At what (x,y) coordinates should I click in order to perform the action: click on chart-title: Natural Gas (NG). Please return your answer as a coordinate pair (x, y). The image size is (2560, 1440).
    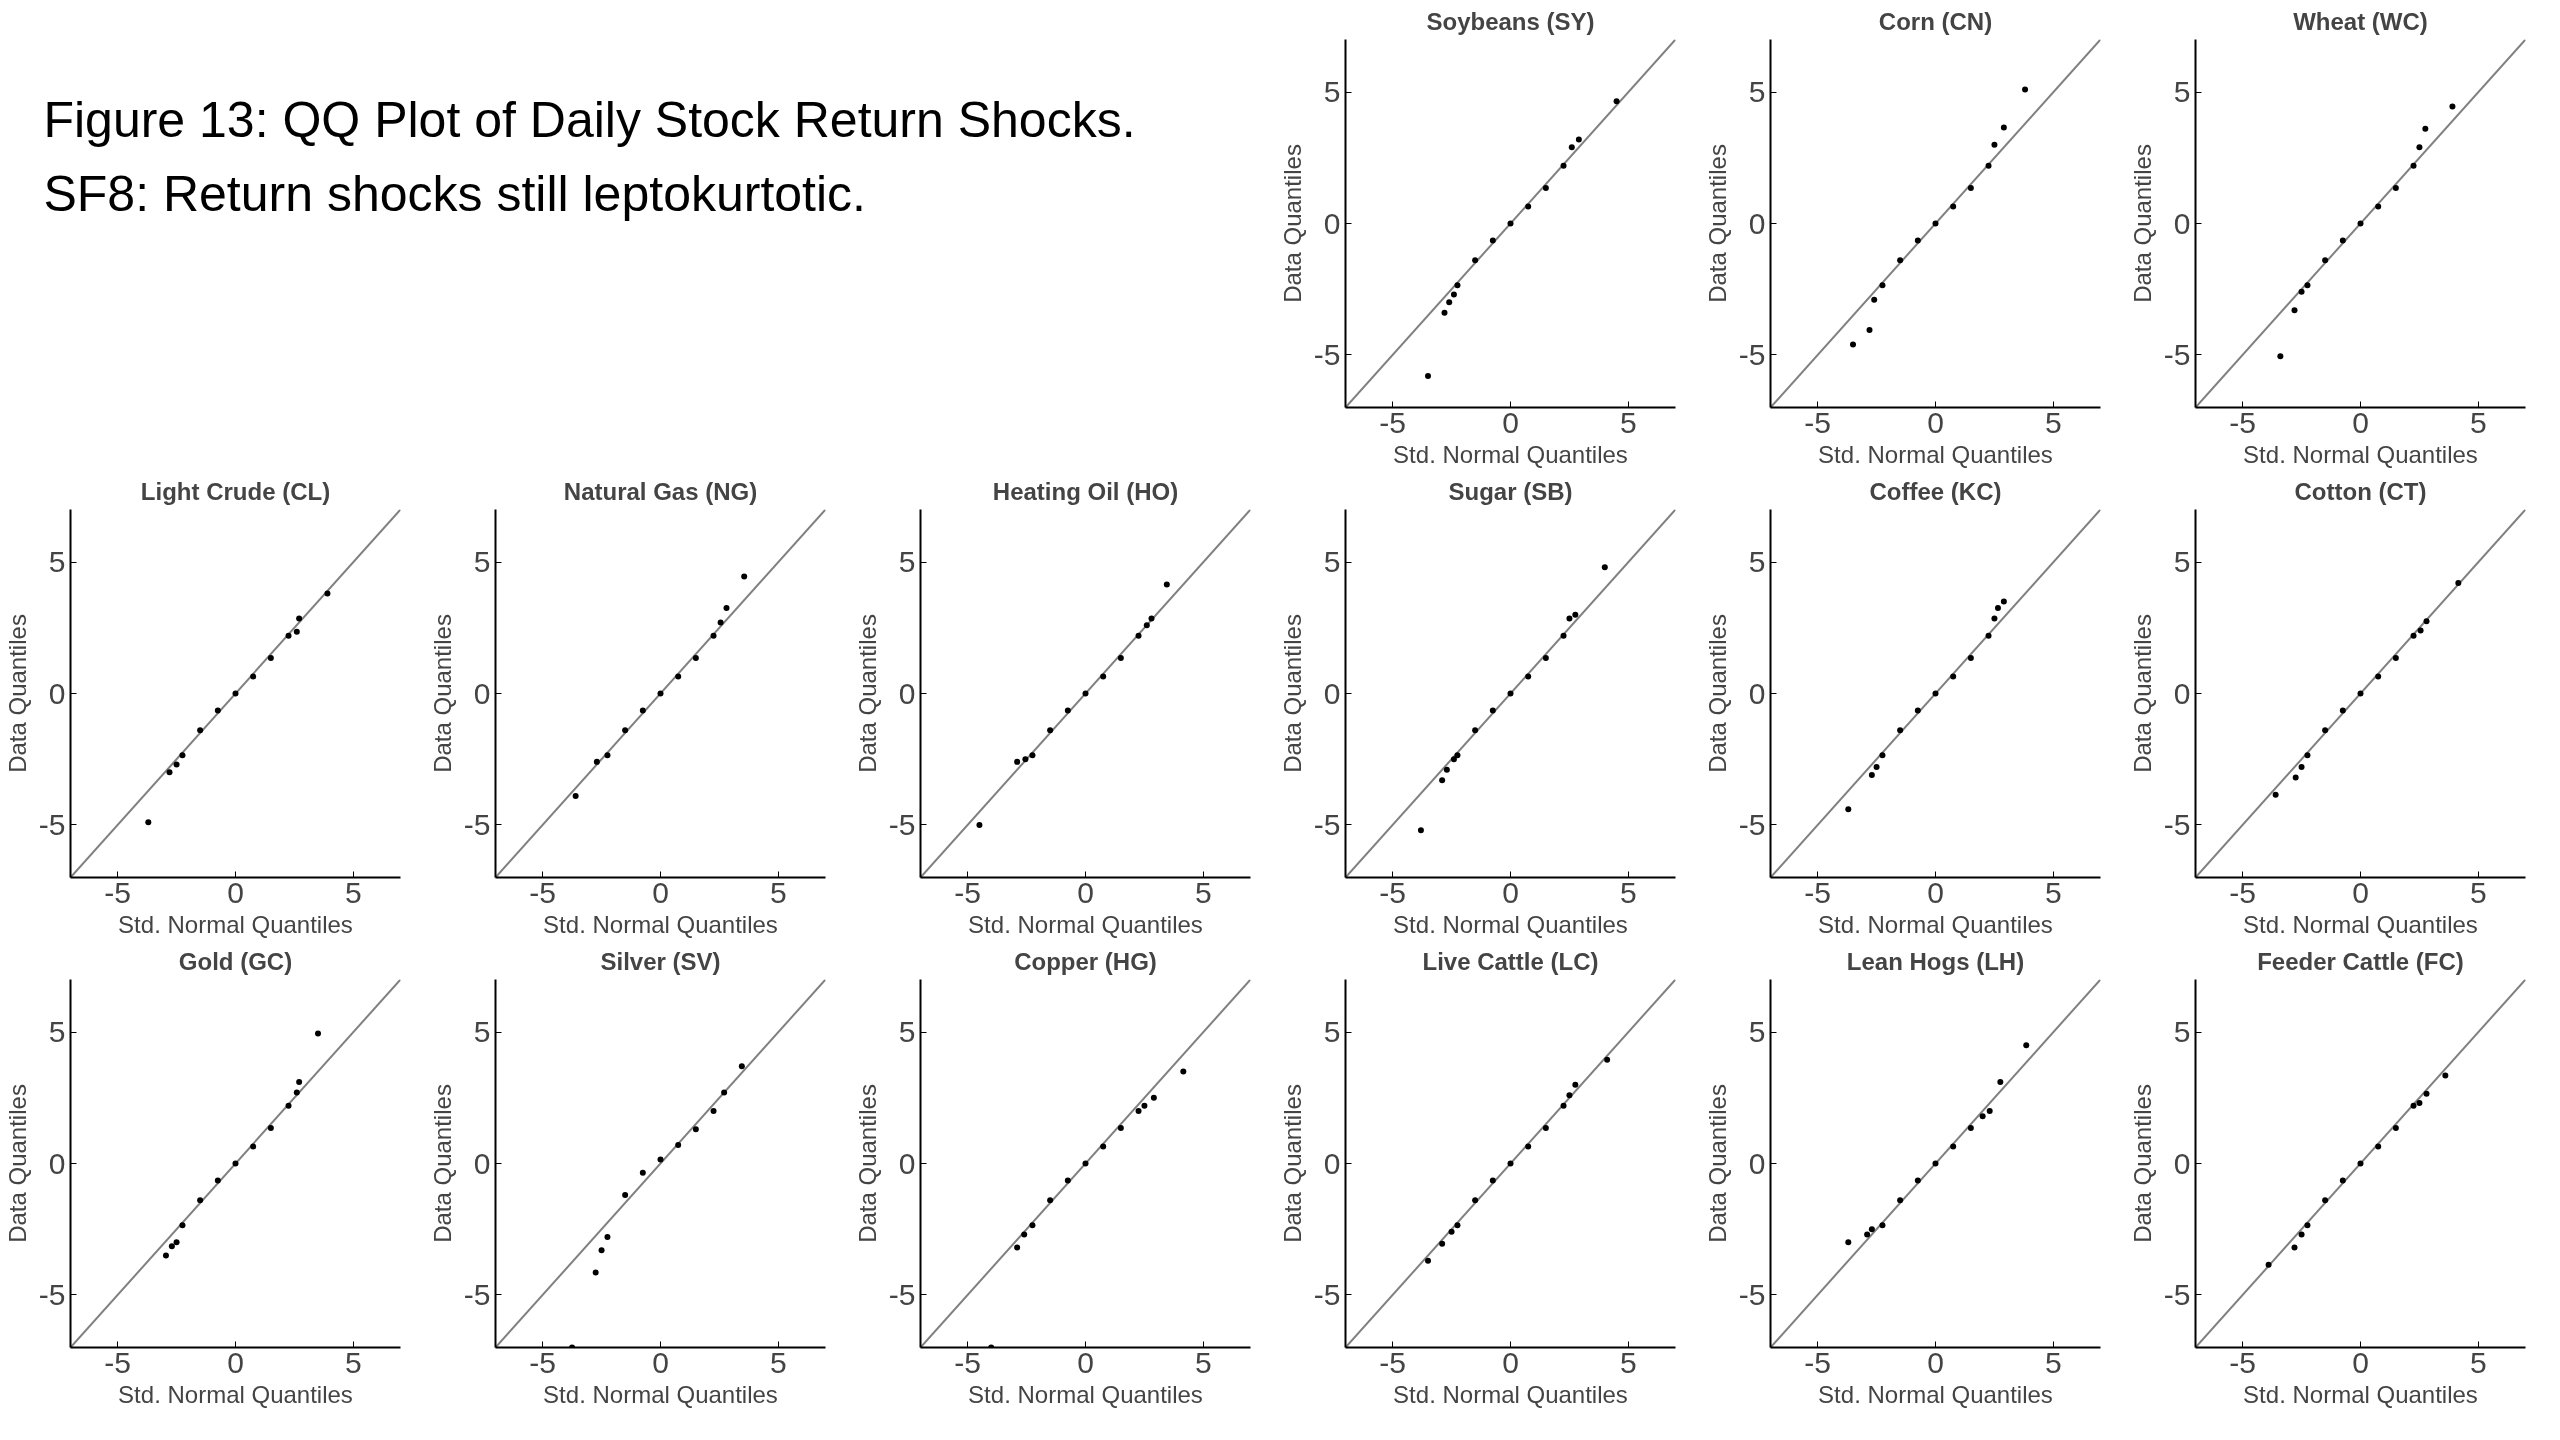
    Looking at the image, I should click on (660, 491).